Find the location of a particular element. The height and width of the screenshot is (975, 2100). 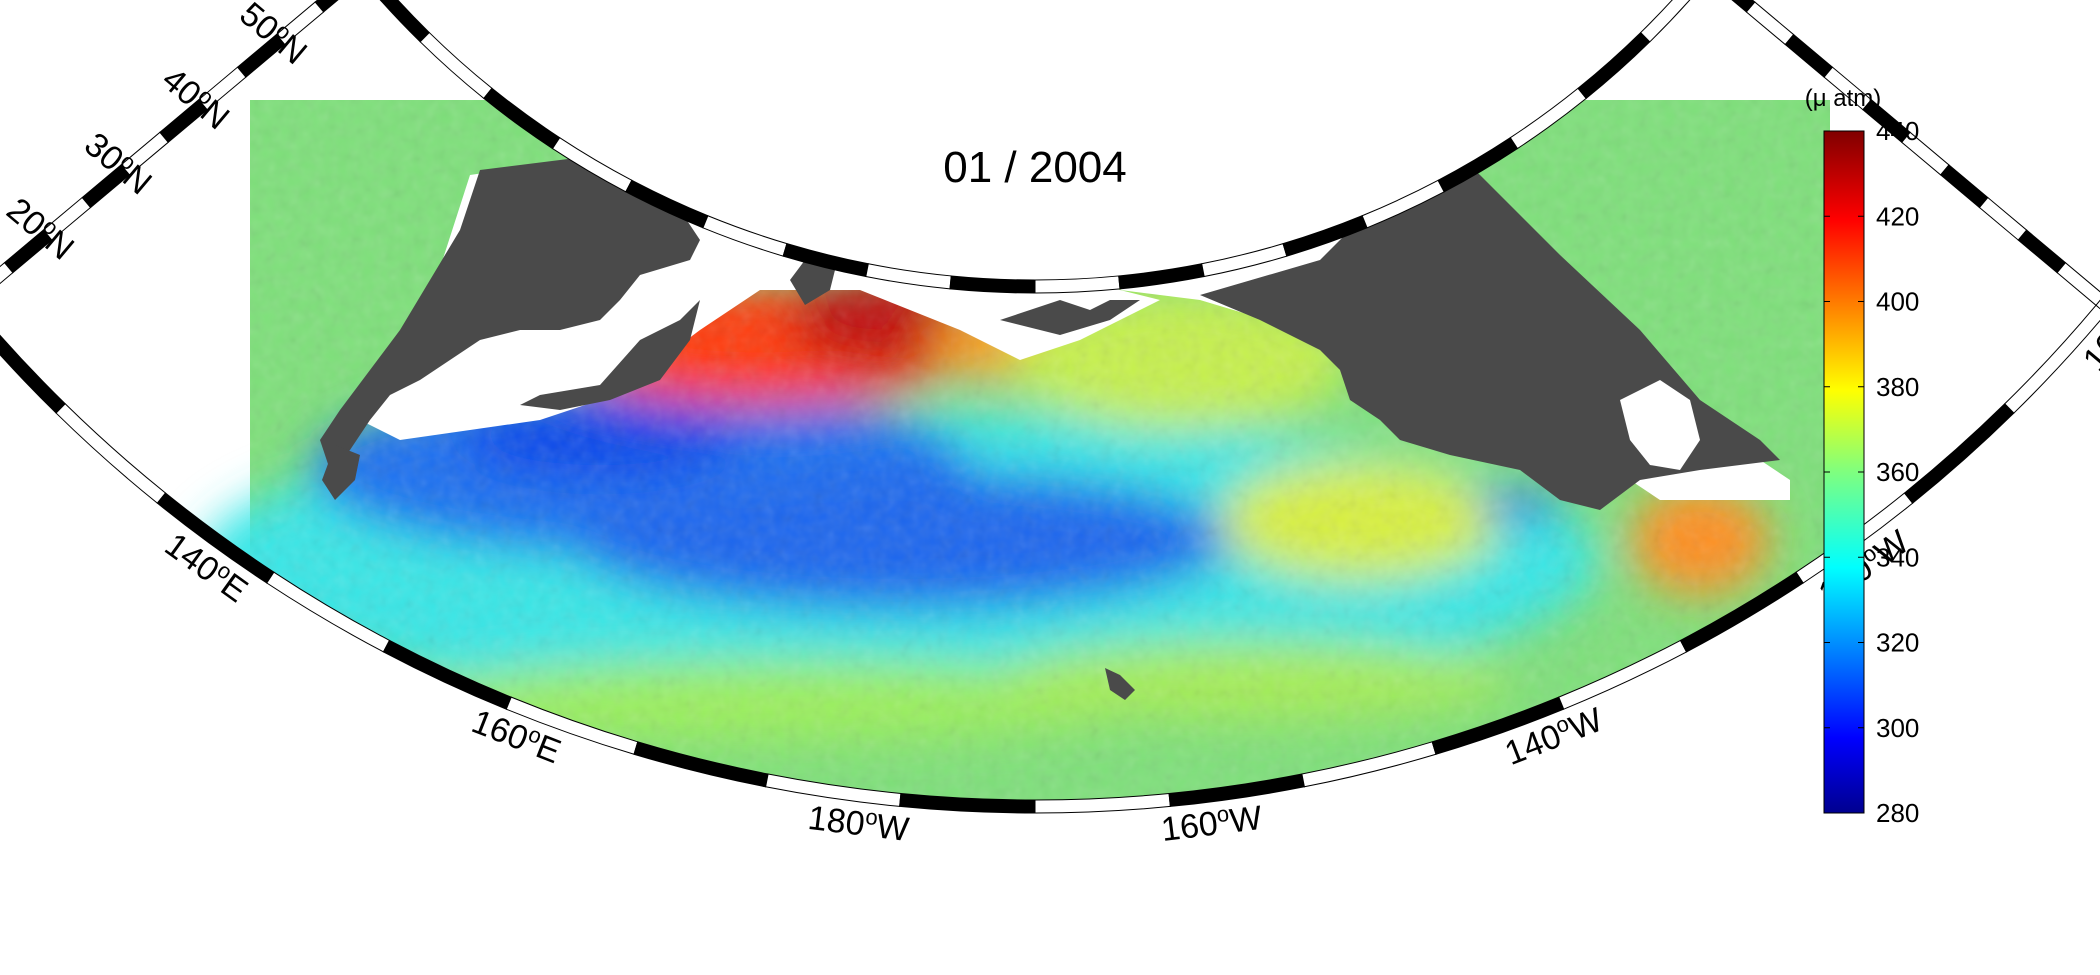

colorbar-tick-label: 280 is located at coordinates (1897, 813).